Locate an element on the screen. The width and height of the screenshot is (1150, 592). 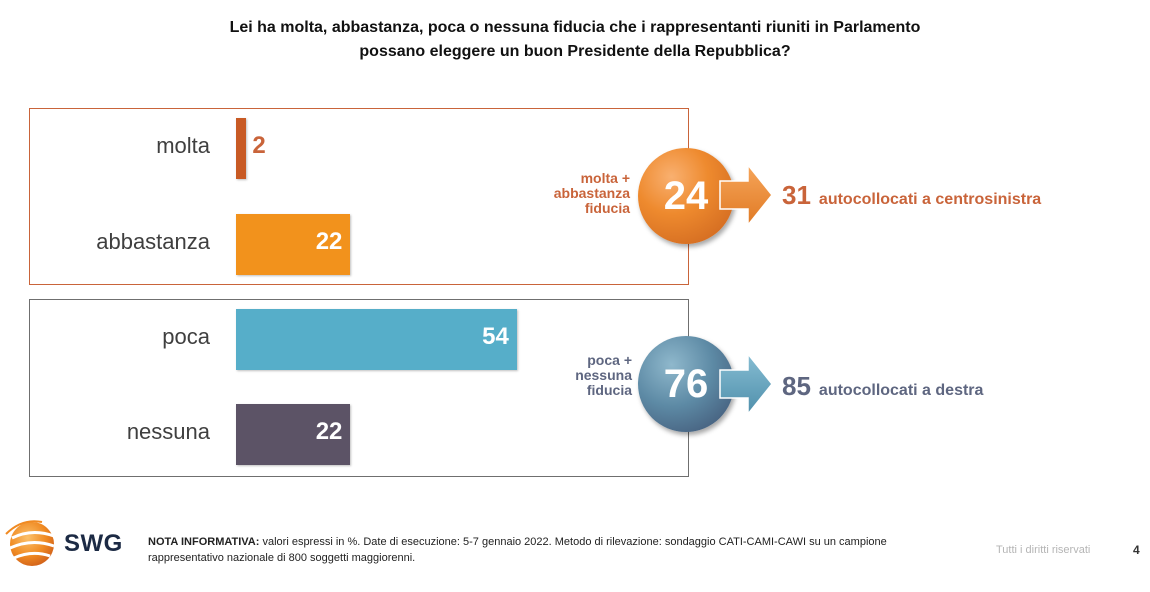
bar-value-label: 2 is located at coordinates (259, 145).